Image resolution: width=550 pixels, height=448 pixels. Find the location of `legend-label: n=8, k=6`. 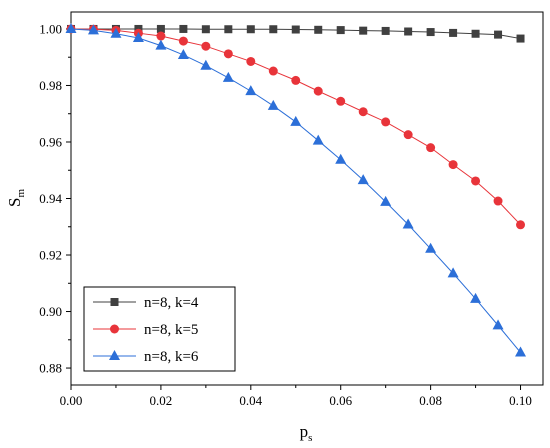

legend-label: n=8, k=6 is located at coordinates (171, 357).